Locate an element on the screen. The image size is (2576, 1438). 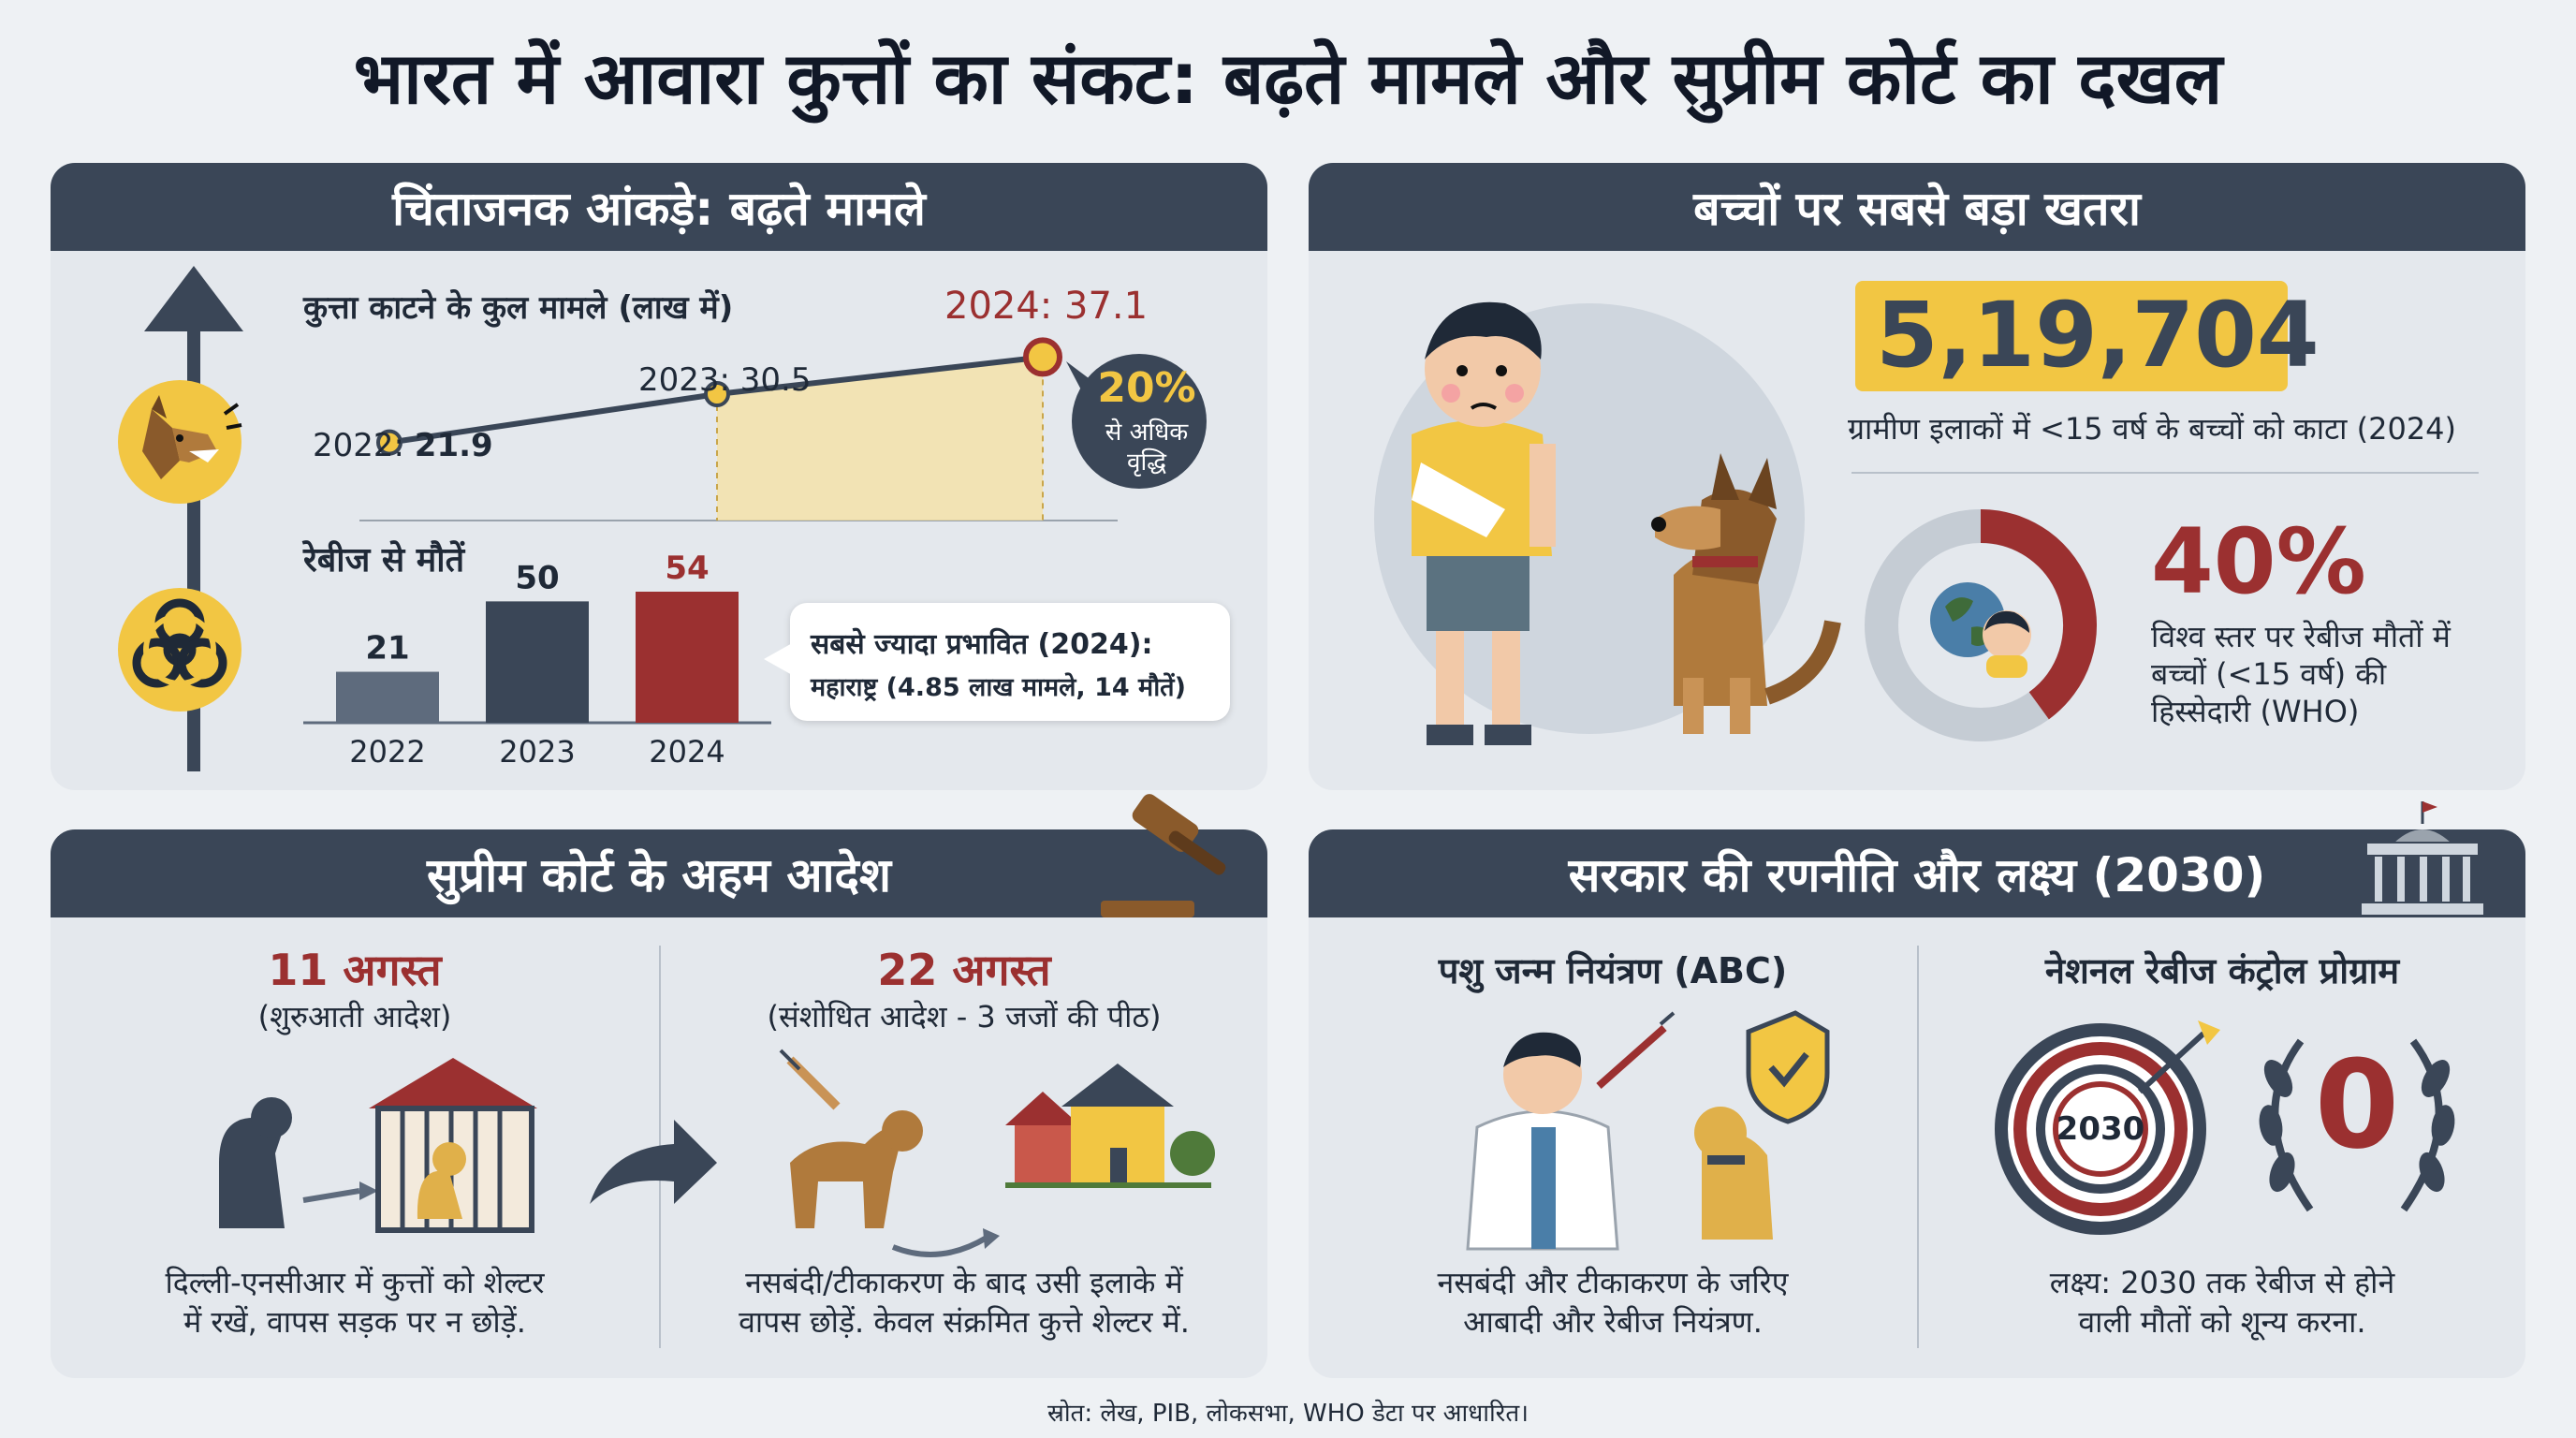
order1-date: 11 अगस्त is located at coordinates (355, 970).